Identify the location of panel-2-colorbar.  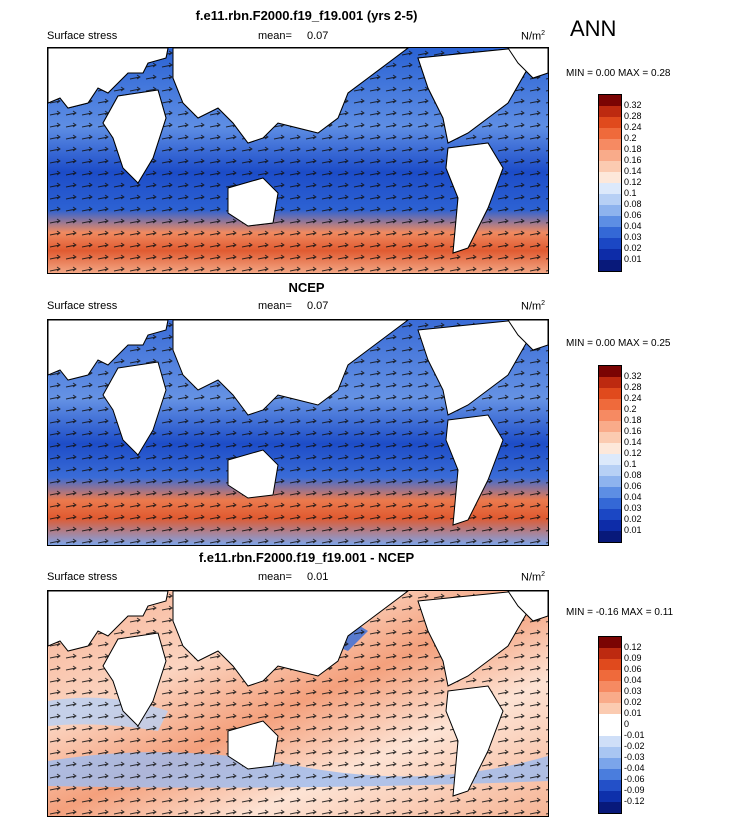
(610, 454).